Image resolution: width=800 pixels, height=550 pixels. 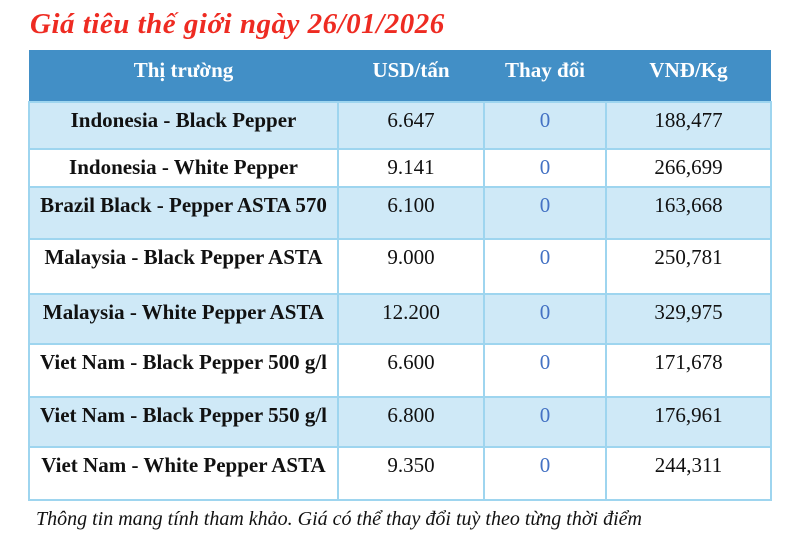 What do you see at coordinates (411, 319) in the screenshot?
I see `usd-cell: 12.200` at bounding box center [411, 319].